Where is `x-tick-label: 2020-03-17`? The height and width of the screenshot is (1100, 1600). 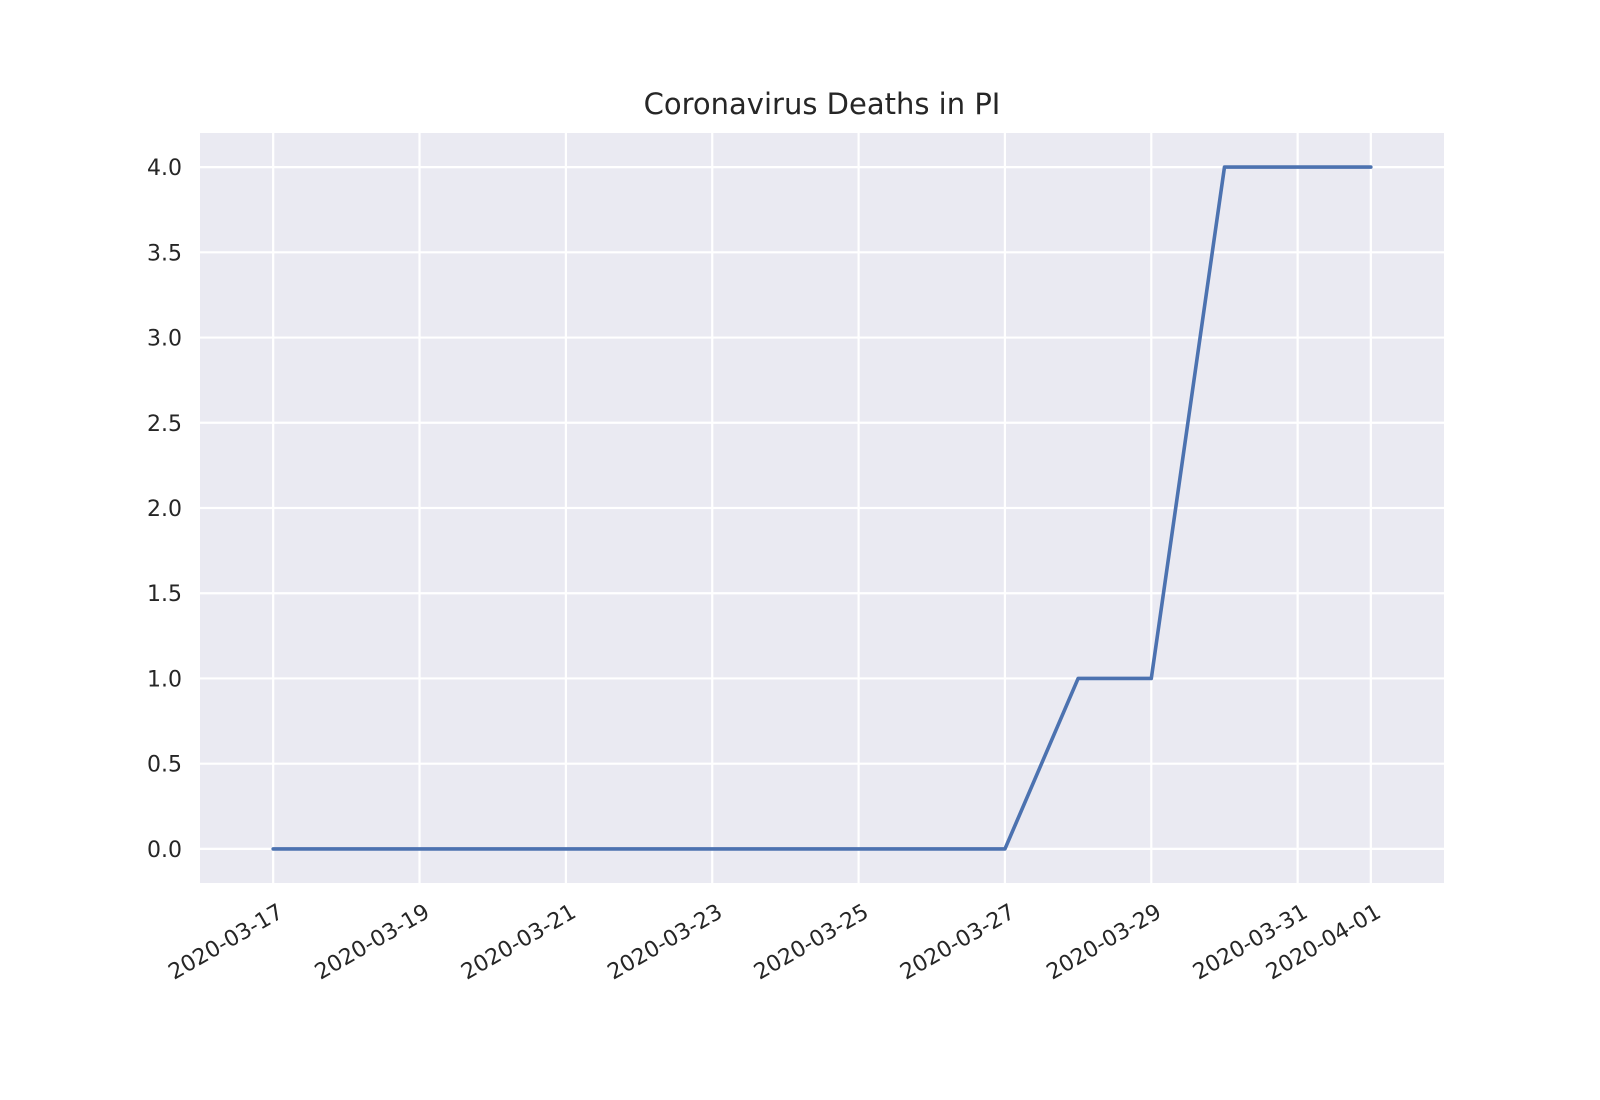 x-tick-label: 2020-03-17 is located at coordinates (226, 943).